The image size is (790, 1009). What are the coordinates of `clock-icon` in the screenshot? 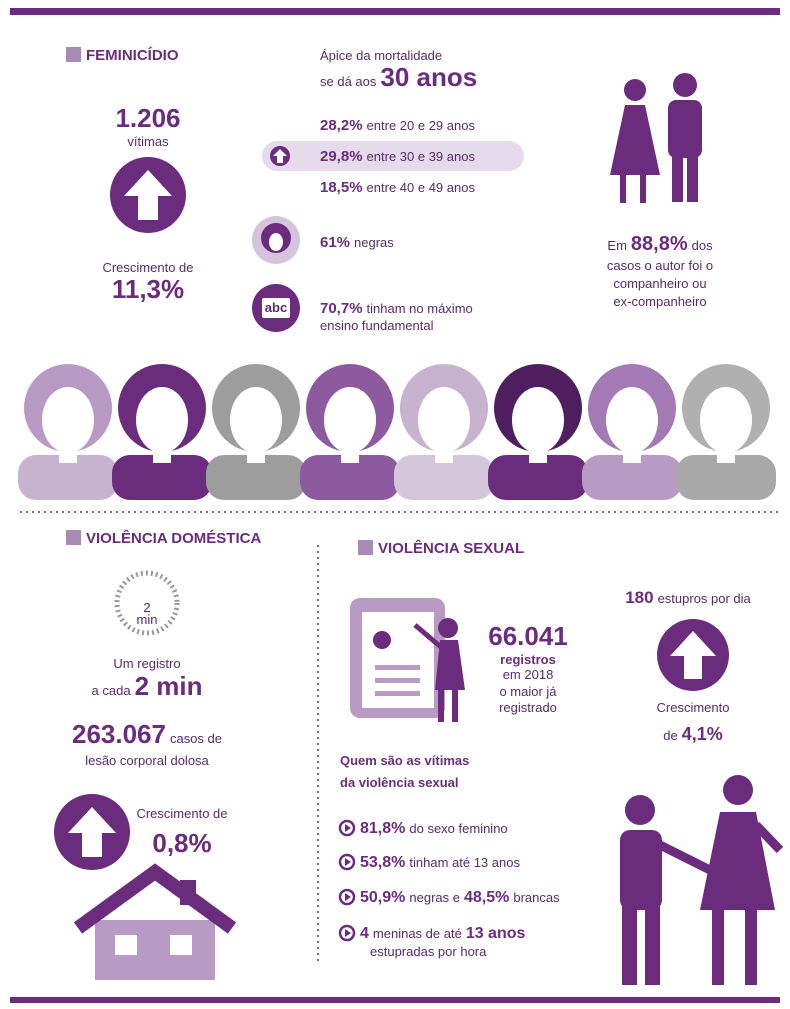 It's located at (147, 603).